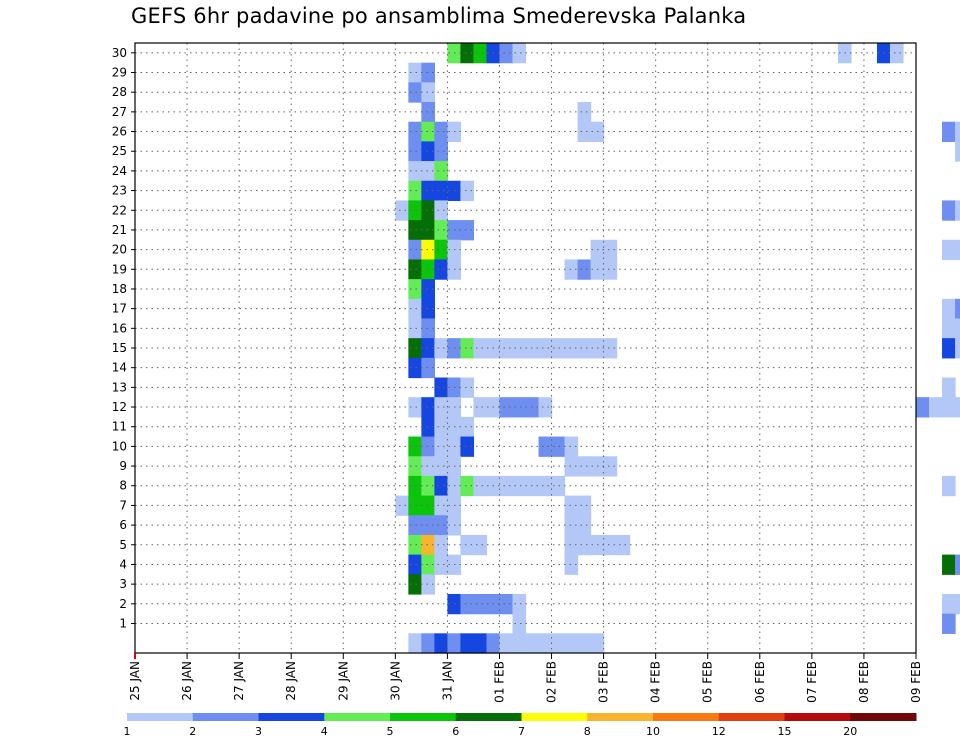 This screenshot has height=742, width=960. Describe the element at coordinates (192, 731) in the screenshot. I see `colorbar-label: 2` at that location.